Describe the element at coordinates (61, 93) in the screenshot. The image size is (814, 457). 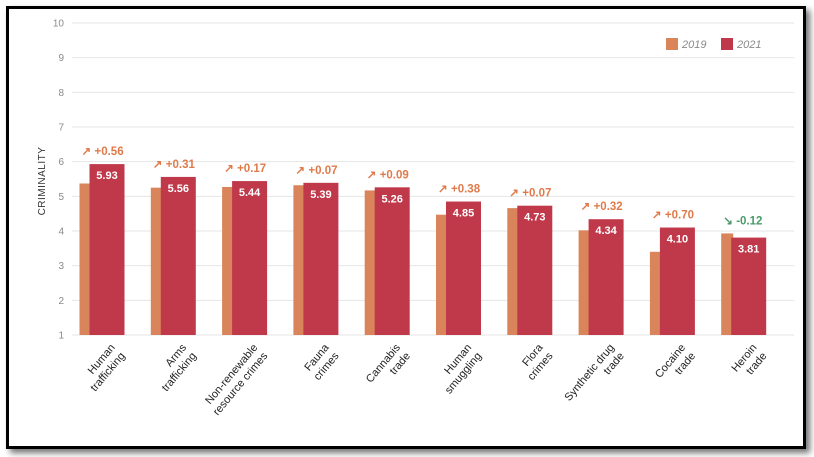
I see `y-tick-label: 8` at that location.